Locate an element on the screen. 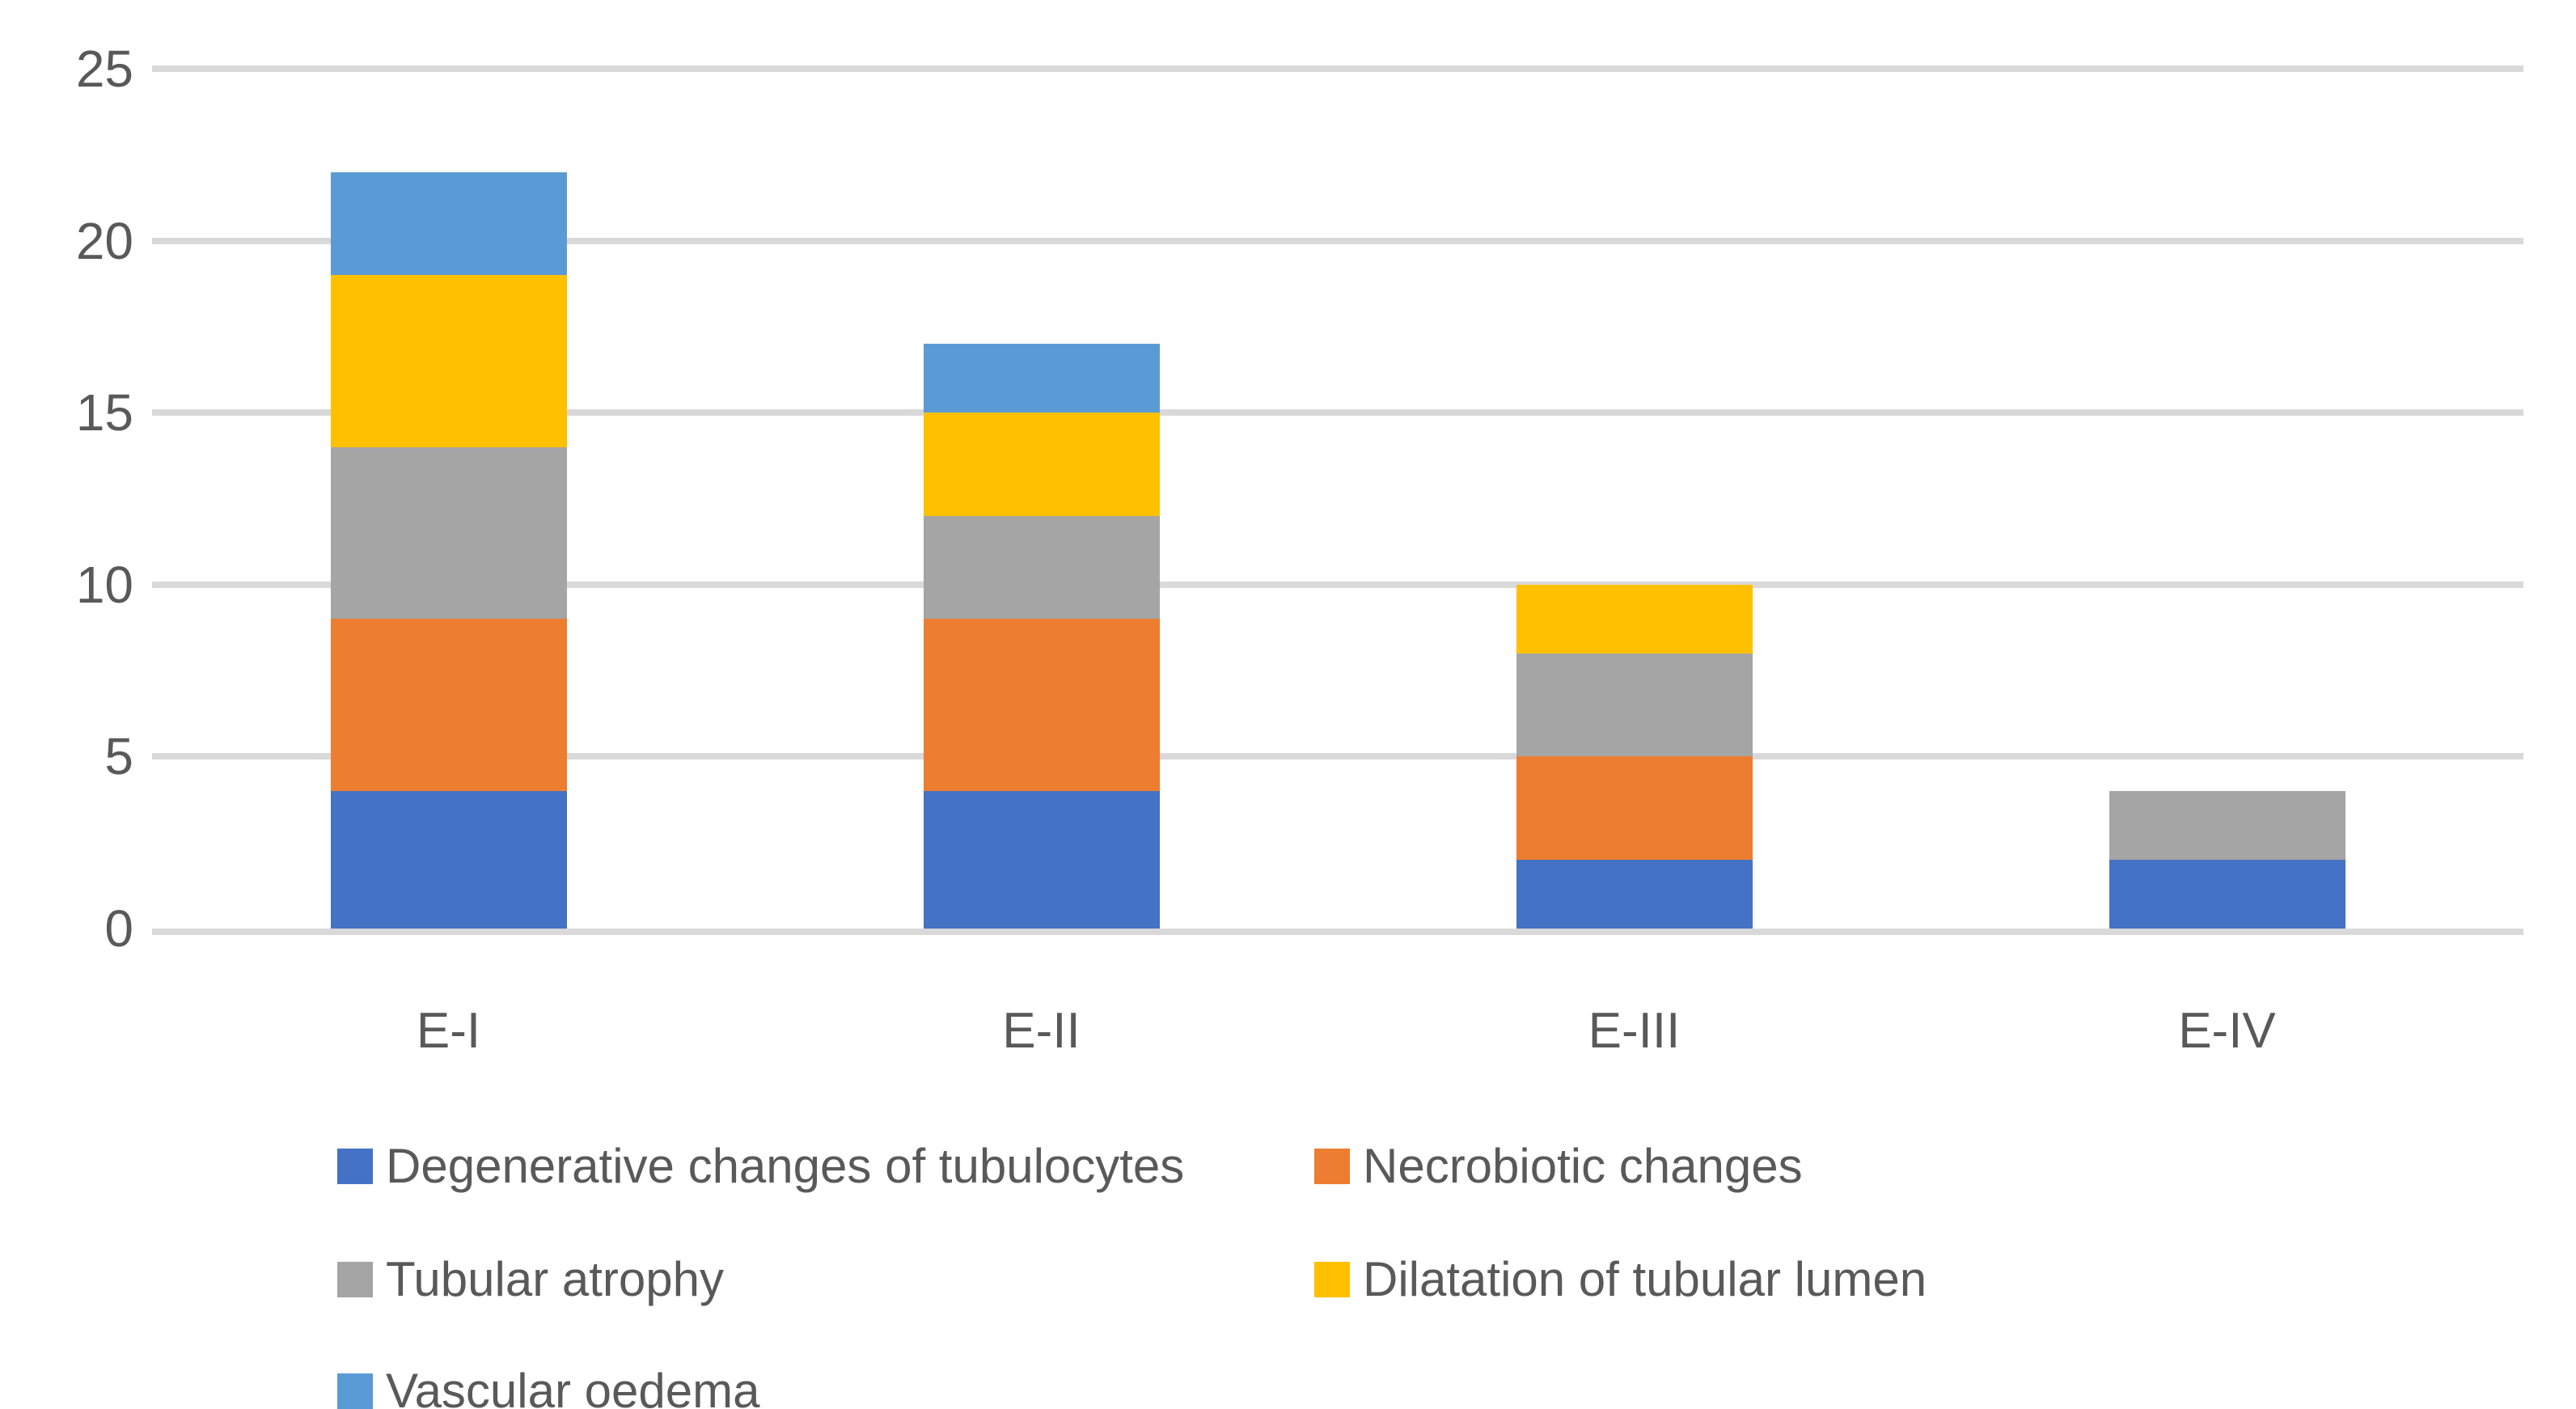  legend-label: Necrobiotic changes is located at coordinates (1583, 1166).